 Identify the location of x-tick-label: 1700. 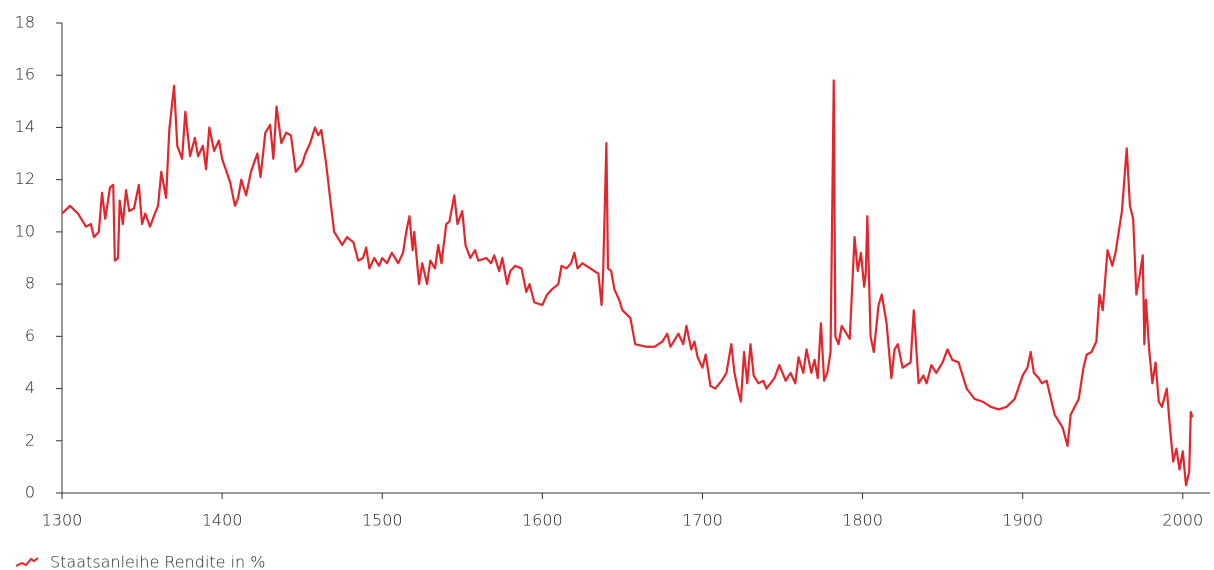
(702, 520).